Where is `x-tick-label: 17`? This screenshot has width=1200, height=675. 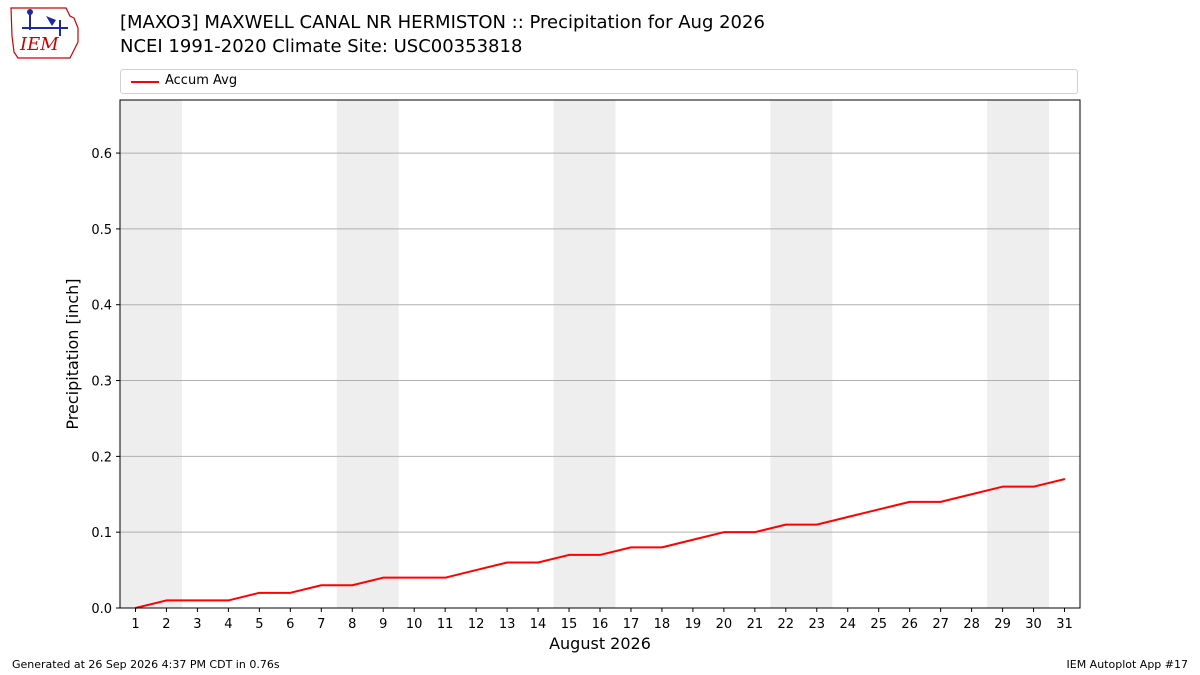
x-tick-label: 17 is located at coordinates (631, 624).